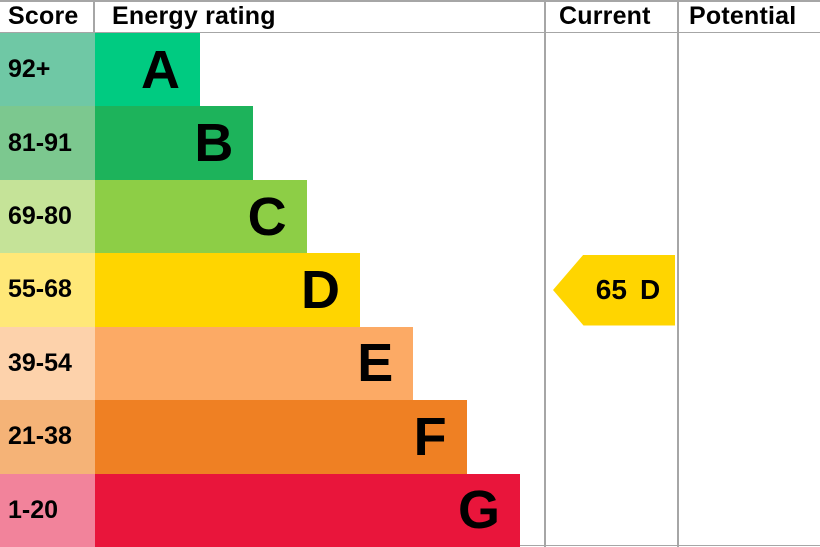  I want to click on header-energy-rating: Energy rating, so click(194, 16).